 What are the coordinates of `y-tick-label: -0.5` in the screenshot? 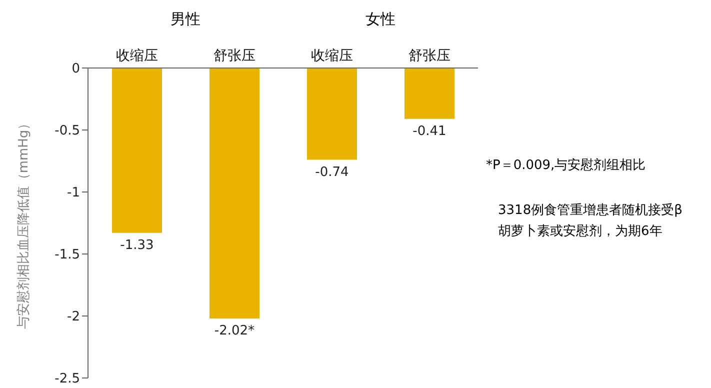 It's located at (67, 131).